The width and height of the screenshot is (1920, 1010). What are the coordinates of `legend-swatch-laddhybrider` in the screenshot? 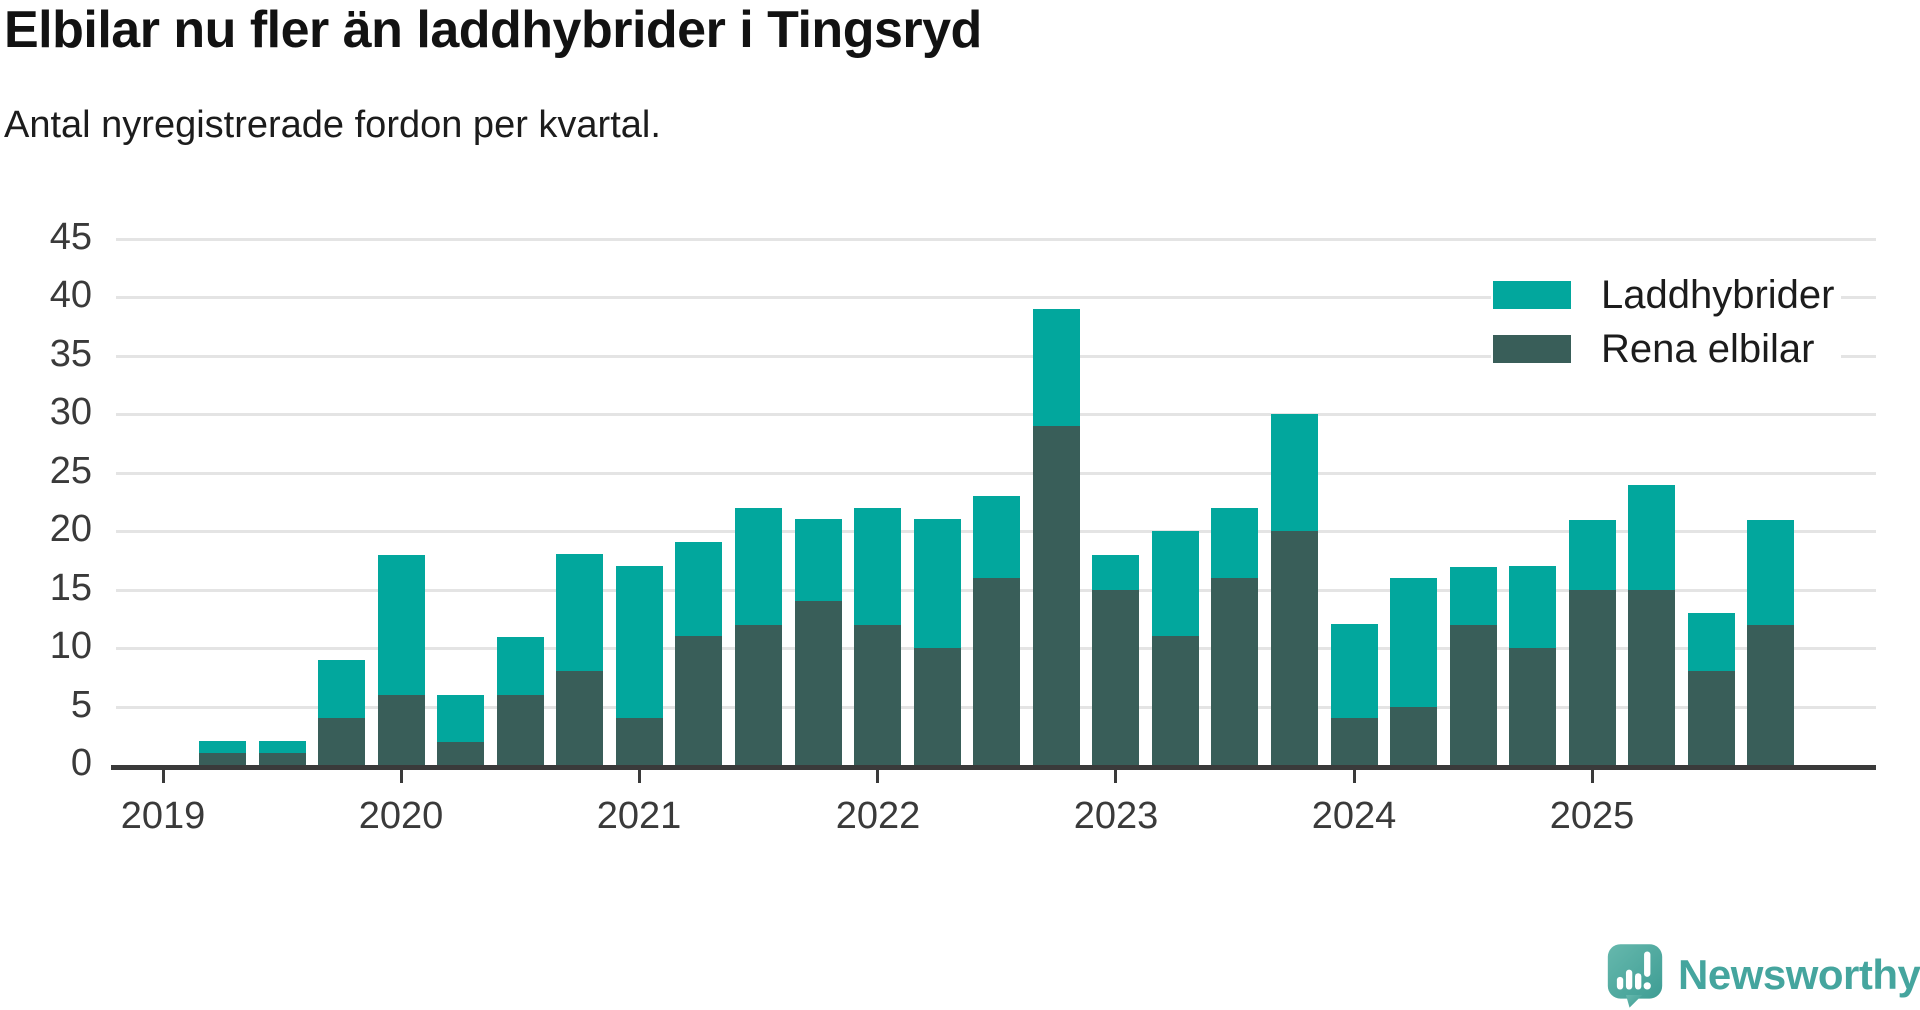 It's located at (1532, 295).